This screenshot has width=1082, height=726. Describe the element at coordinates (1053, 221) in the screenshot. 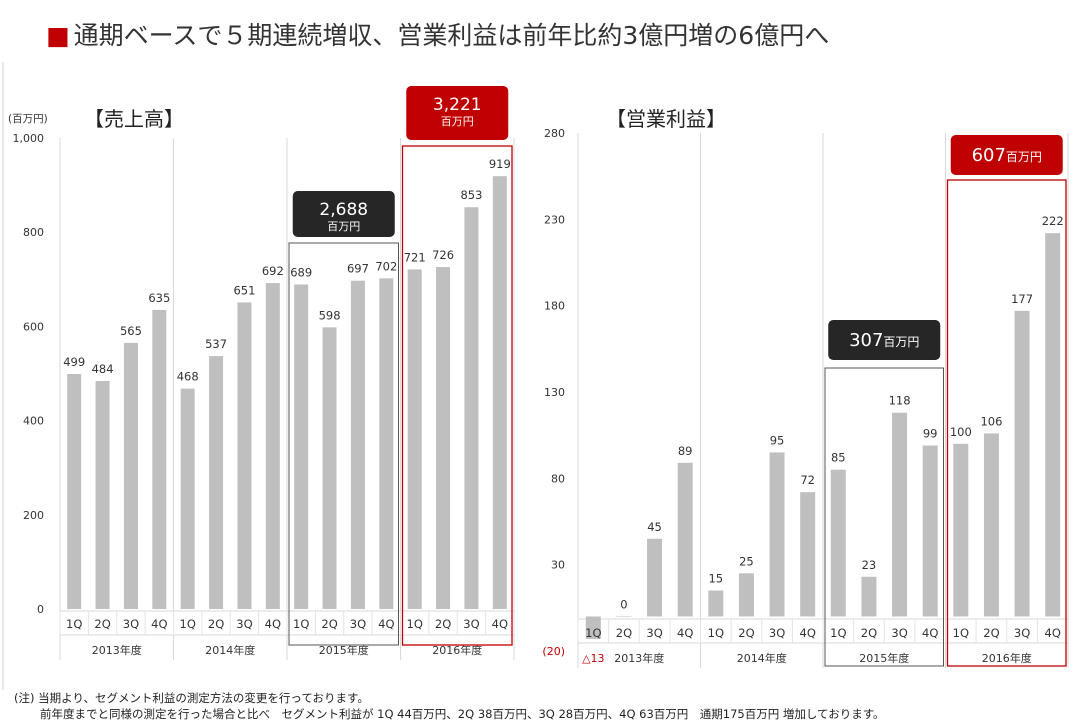

I see `data-label: 222` at that location.